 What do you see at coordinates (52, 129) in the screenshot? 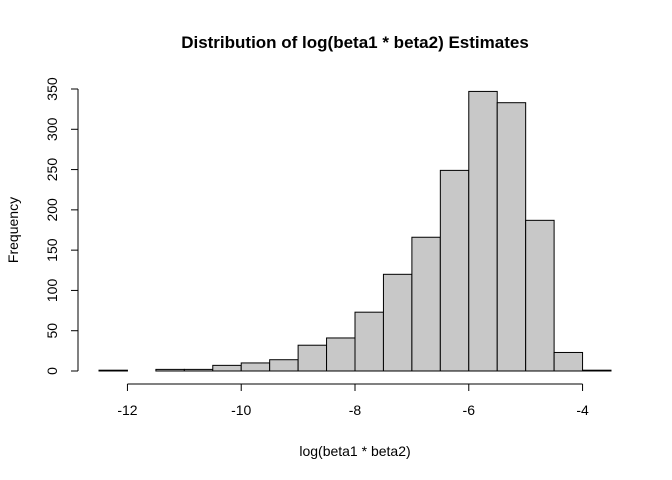
I see `y-tick-label: 300` at bounding box center [52, 129].